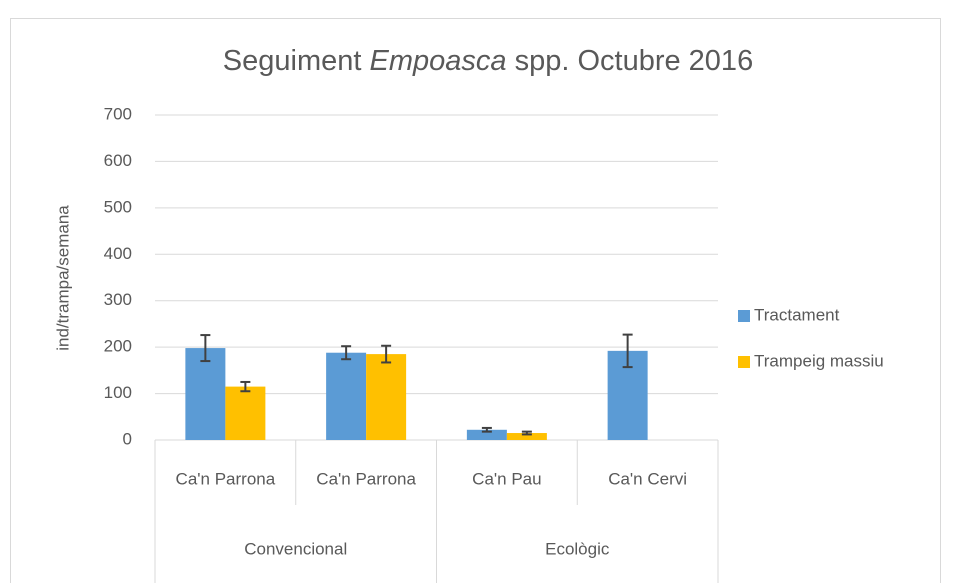  What do you see at coordinates (797, 314) in the screenshot?
I see `legend-label: Tractament` at bounding box center [797, 314].